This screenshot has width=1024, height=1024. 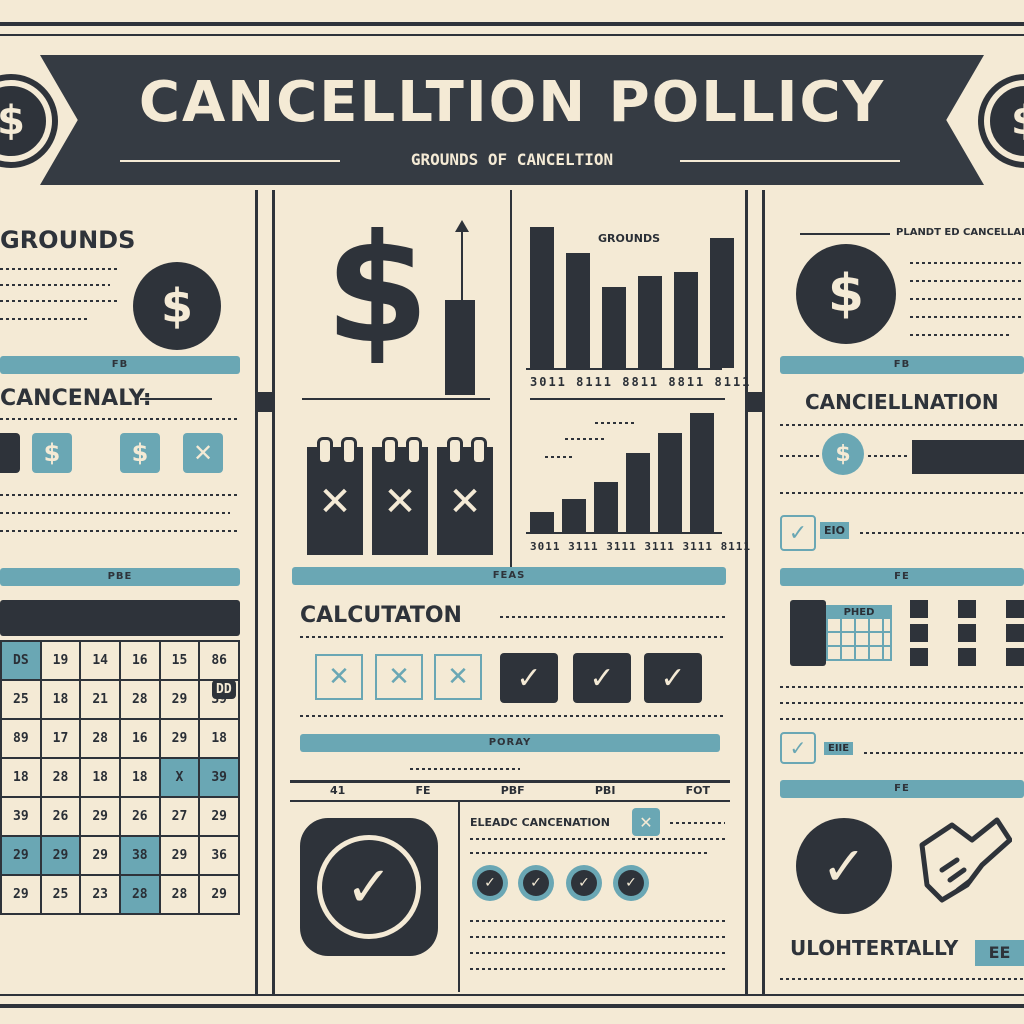 What do you see at coordinates (139, 855) in the screenshot?
I see `calendar-day: 38` at bounding box center [139, 855].